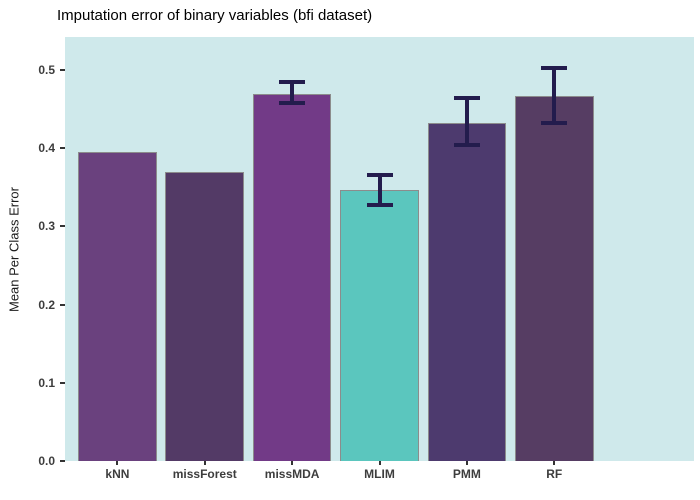 This screenshot has height=500, width=700. What do you see at coordinates (554, 278) in the screenshot?
I see `bar-RF` at bounding box center [554, 278].